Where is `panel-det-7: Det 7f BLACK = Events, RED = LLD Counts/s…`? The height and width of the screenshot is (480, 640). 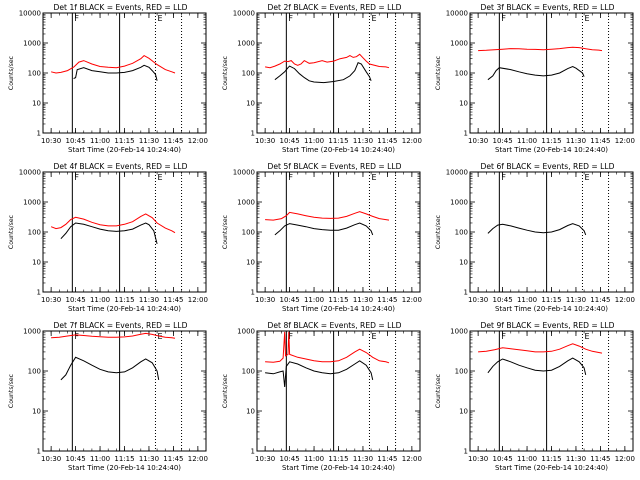
panel-det-7: Det 7f BLACK = Events, RED = LLD Counts/s… is located at coordinates (108, 396).